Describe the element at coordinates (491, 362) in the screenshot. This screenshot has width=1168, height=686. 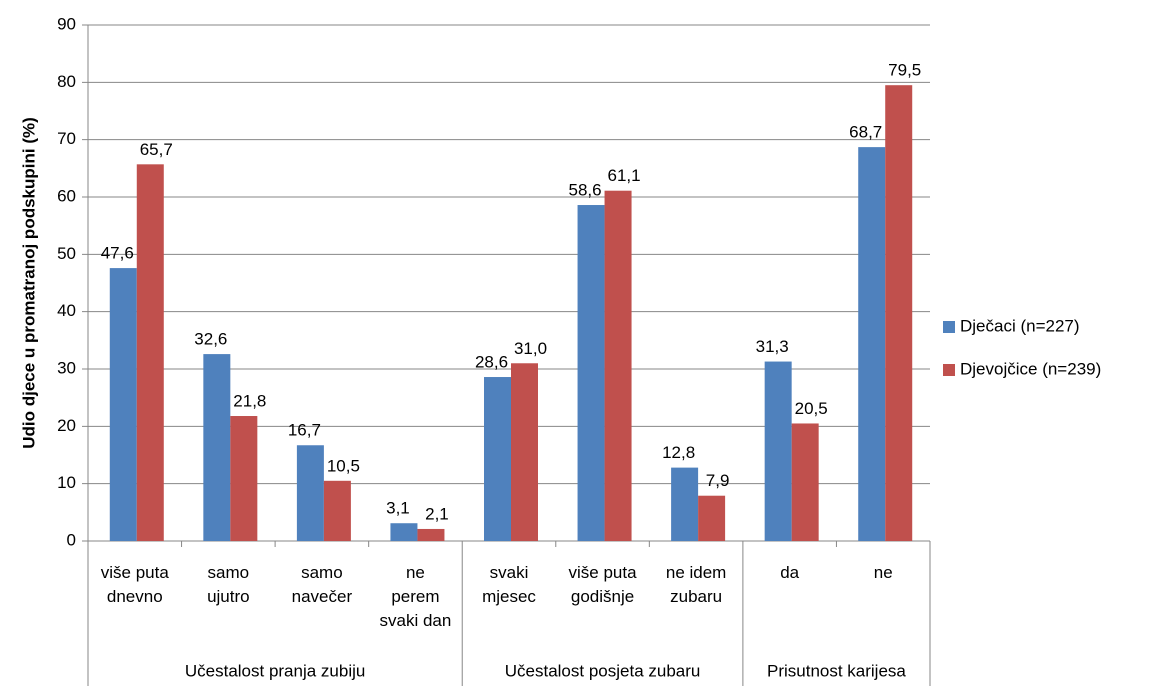
I see `data-label: 28,6` at that location.